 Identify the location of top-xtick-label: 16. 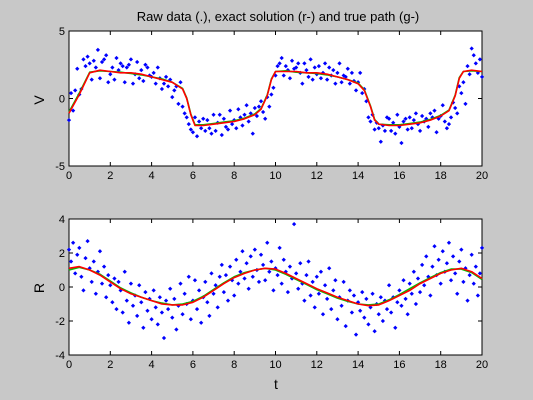
(399, 176).